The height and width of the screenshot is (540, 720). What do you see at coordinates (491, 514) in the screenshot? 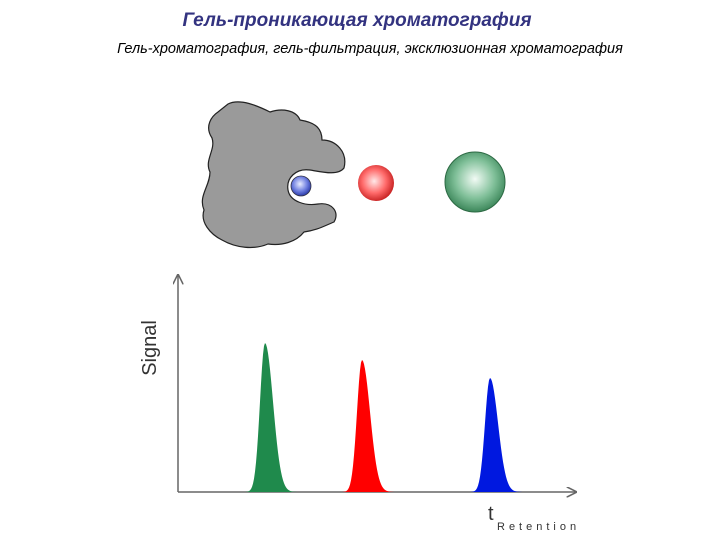
I see `x-axis-label: t` at bounding box center [491, 514].